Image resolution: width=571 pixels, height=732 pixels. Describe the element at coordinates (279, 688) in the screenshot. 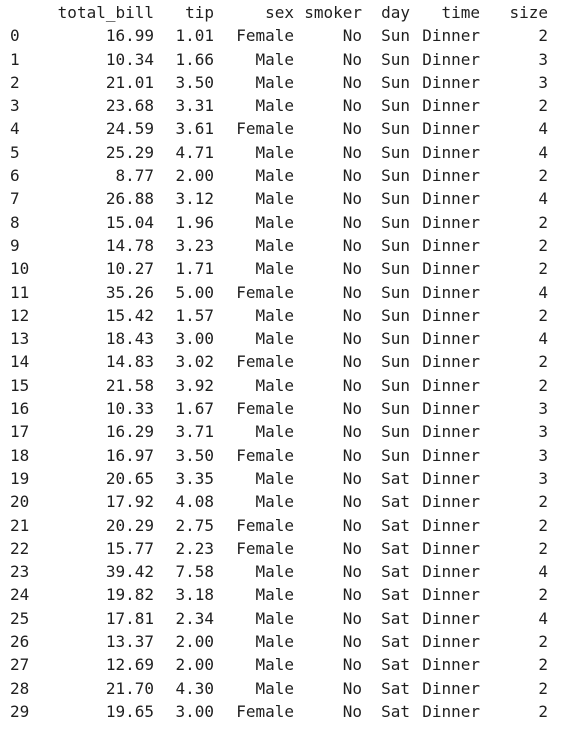

I see `table-row: 28 21.70 4.30 Male No Sat Dinner 2` at that location.